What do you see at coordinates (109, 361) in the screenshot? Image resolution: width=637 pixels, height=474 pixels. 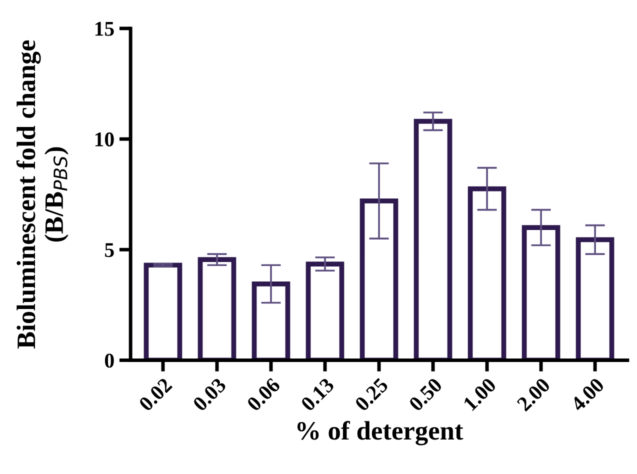 I see `y-tick-label: 0` at bounding box center [109, 361].